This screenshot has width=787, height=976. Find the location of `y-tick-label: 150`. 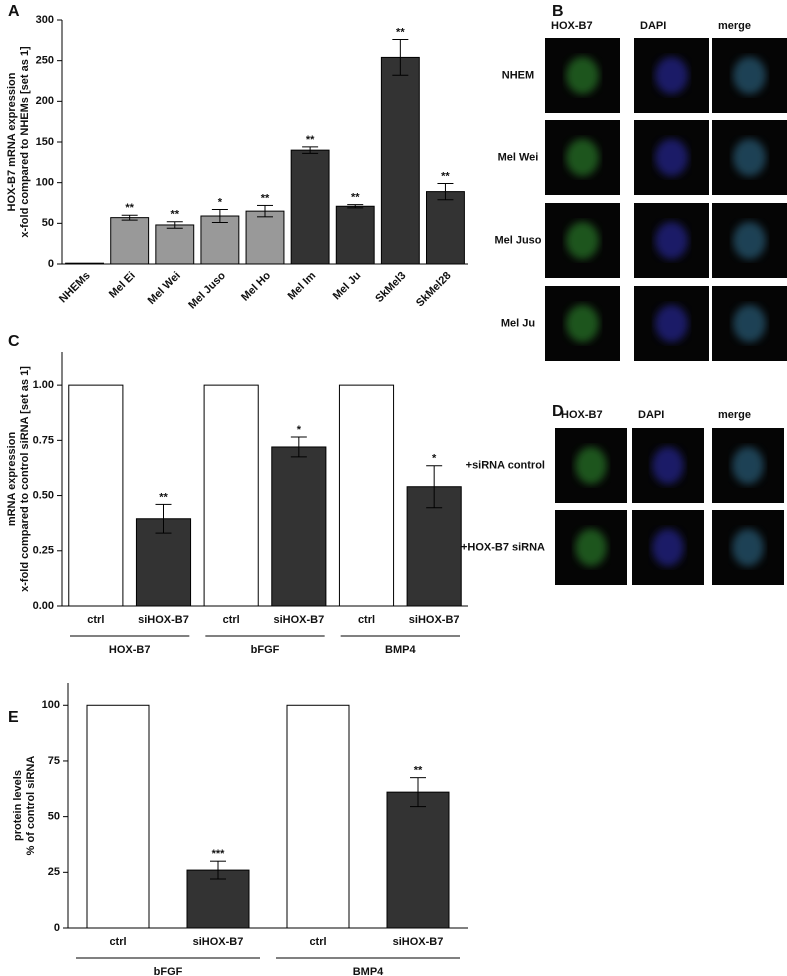

y-tick-label: 150 is located at coordinates (45, 142).